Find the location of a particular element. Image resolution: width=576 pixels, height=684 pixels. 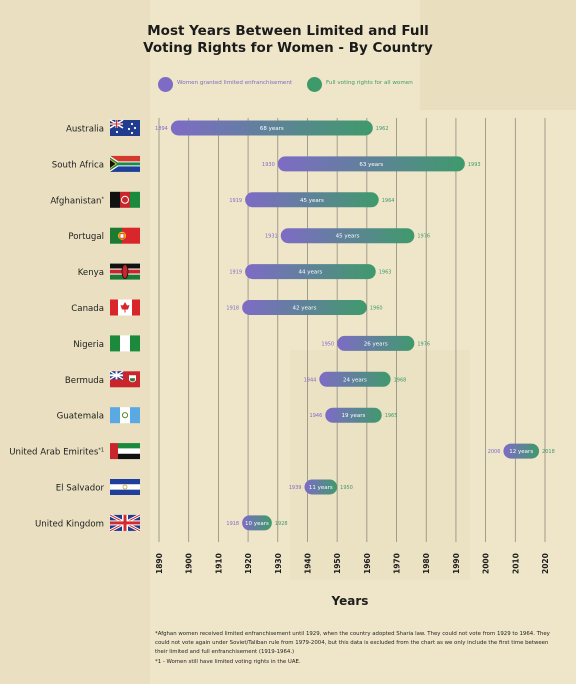

duration-label: 11 years is located at coordinates (321, 488).